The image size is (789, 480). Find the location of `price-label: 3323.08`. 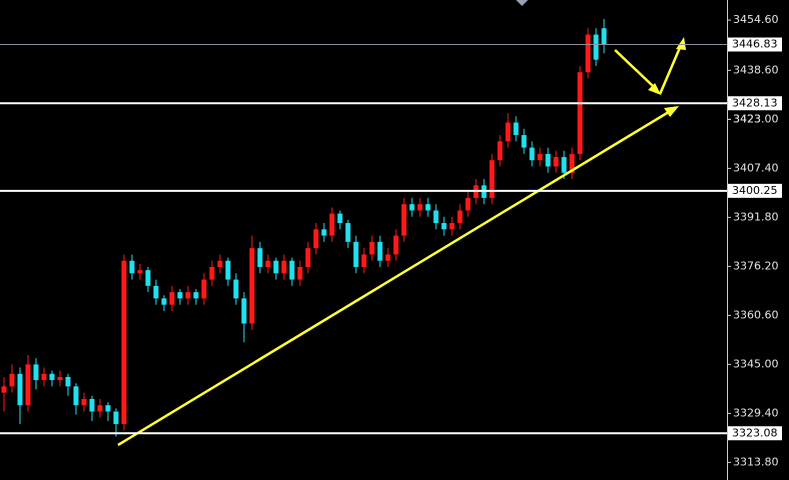

price-label: 3323.08 is located at coordinates (755, 432).